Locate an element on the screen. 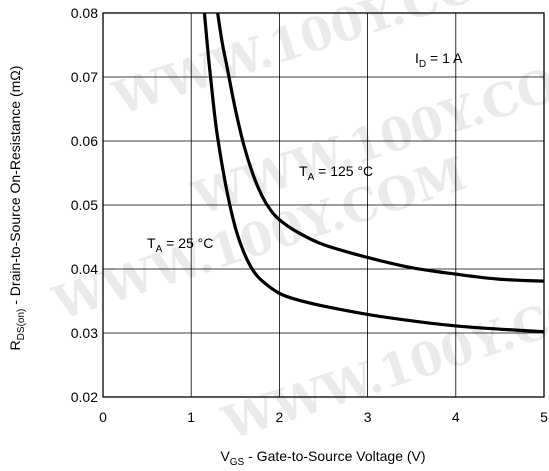  annotation-ta-125-sub: A is located at coordinates (311, 177).